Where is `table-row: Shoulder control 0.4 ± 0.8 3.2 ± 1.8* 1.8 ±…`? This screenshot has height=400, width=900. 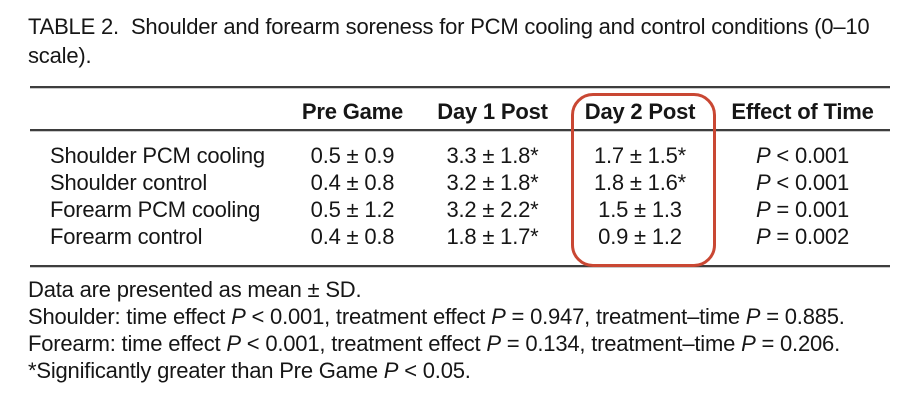 table-row: Shoulder control 0.4 ± 0.8 3.2 ± 1.8* 1.8 ±… is located at coordinates (460, 182).